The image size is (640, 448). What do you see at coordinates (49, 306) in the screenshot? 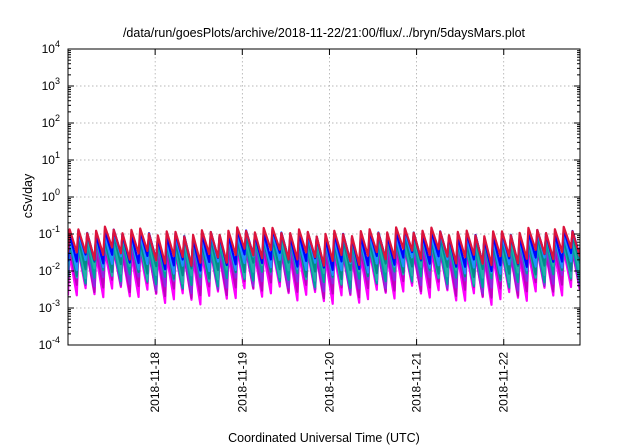
I see `y-tick-label: 10⁻³` at bounding box center [49, 306].